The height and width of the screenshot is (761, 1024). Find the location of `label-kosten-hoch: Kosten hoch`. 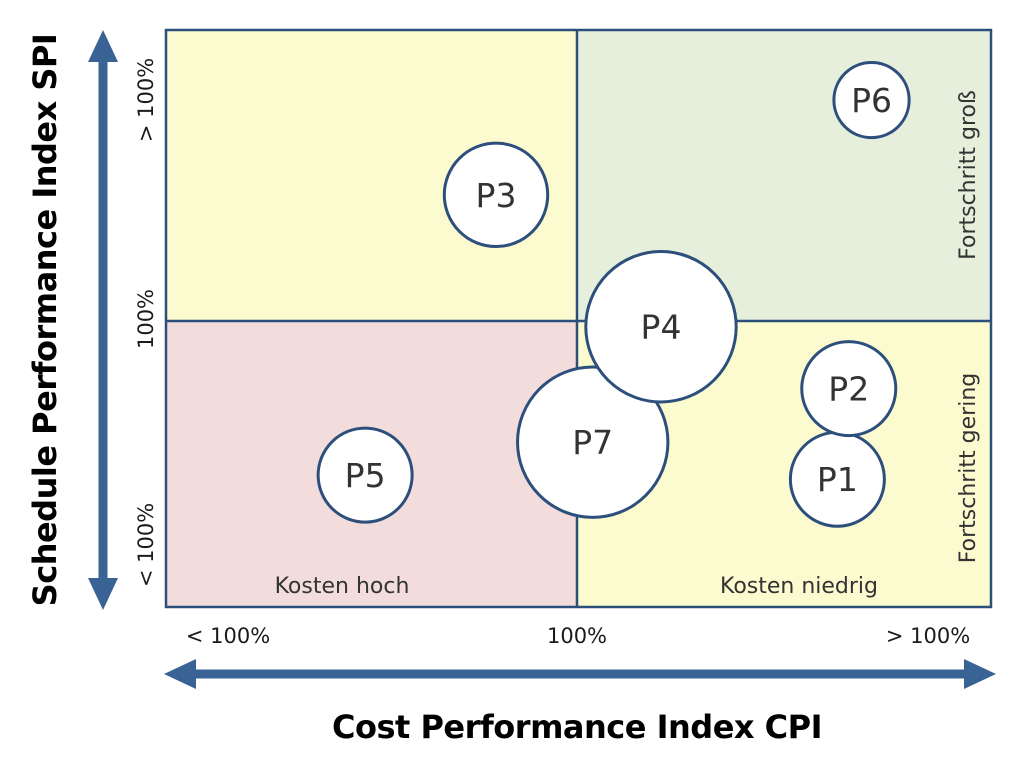

label-kosten-hoch: Kosten hoch is located at coordinates (342, 586).